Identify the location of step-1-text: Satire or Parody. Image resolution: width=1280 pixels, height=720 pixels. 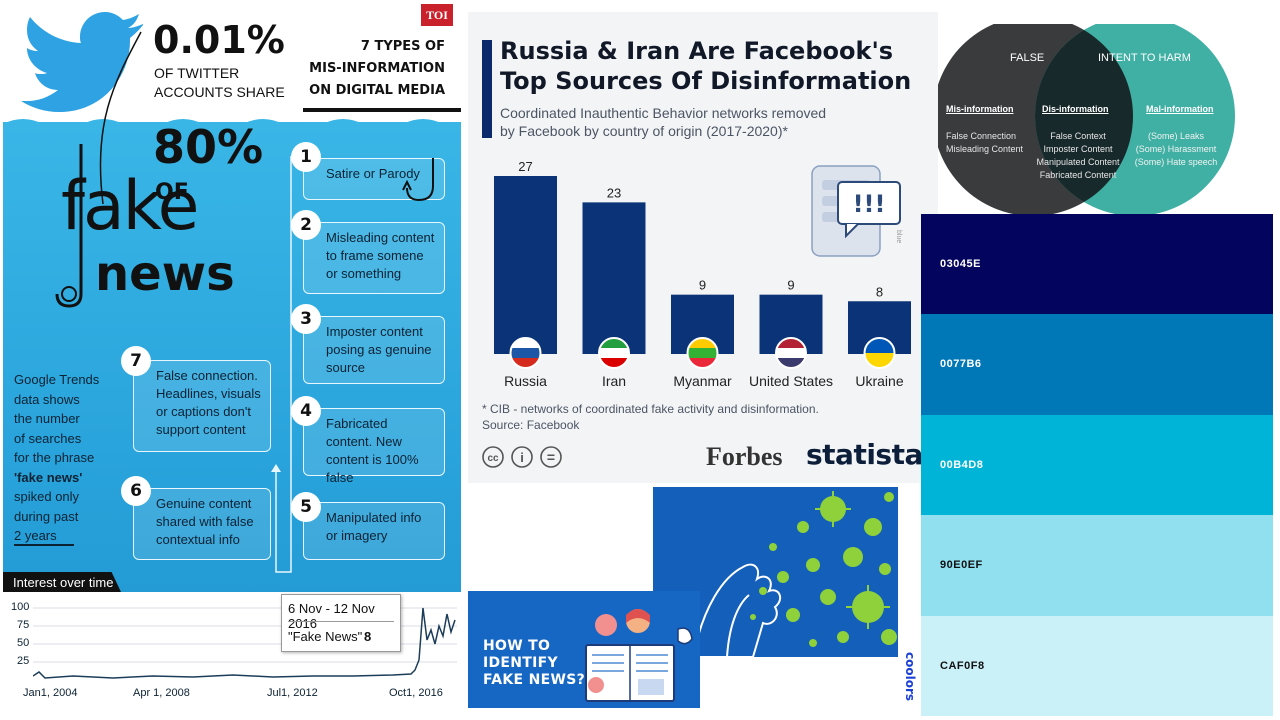
(373, 173).